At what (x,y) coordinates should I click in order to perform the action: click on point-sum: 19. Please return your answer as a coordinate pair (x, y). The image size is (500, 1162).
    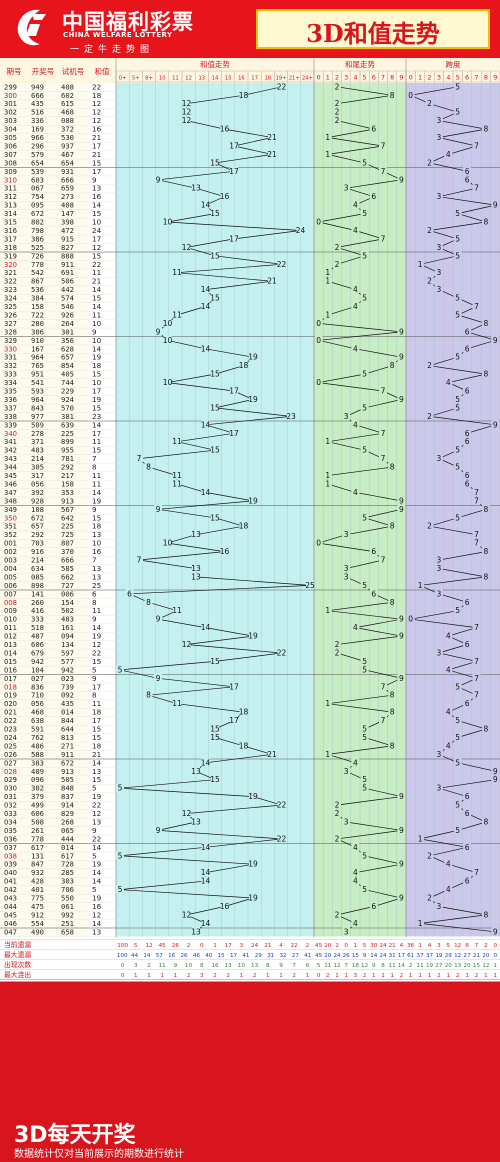
    Looking at the image, I should click on (253, 500).